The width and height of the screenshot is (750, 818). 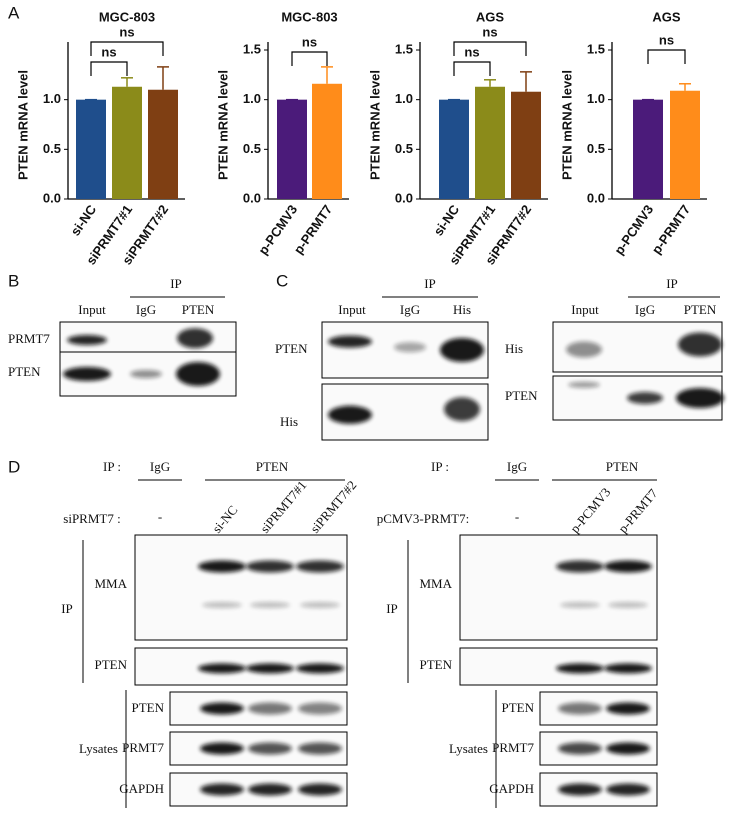 What do you see at coordinates (112, 466) in the screenshot?
I see `blot-label: IP :` at bounding box center [112, 466].